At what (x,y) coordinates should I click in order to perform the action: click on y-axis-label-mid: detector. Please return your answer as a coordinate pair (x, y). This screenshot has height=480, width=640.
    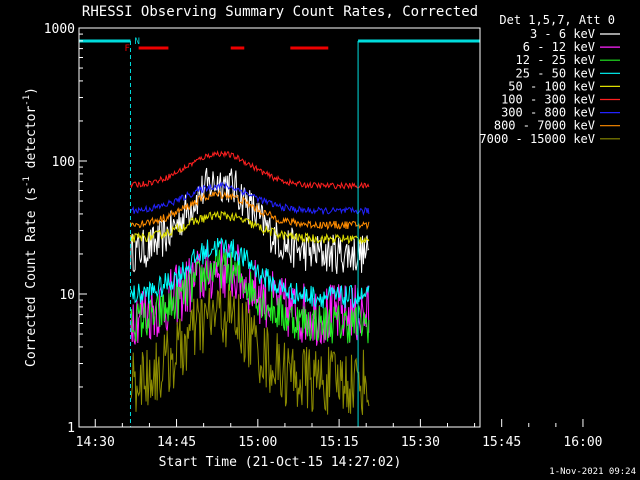
    Looking at the image, I should click on (31, 141).